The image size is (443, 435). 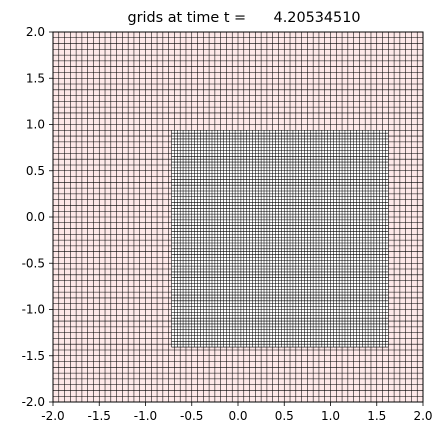 I want to click on chart-title: grids at time t = 4.20534510, so click(x=243, y=18).